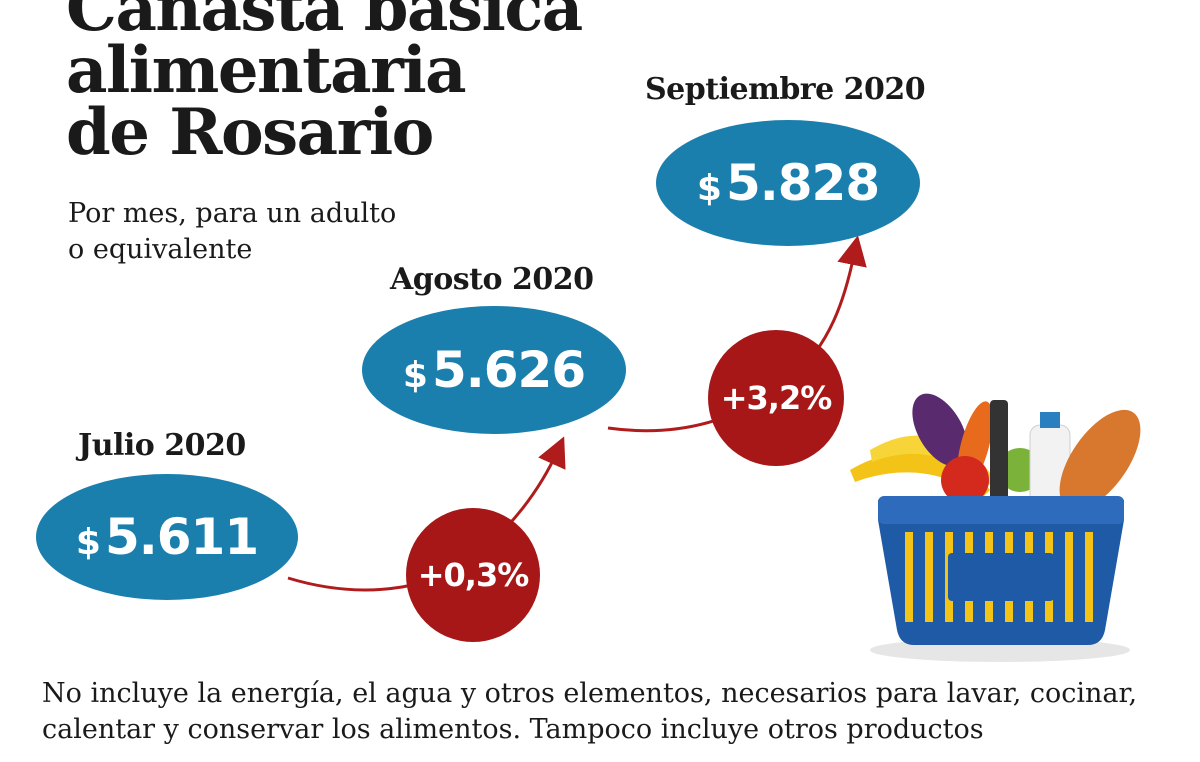  What do you see at coordinates (162, 445) in the screenshot?
I see `month-label-1: Julio 2020` at bounding box center [162, 445].